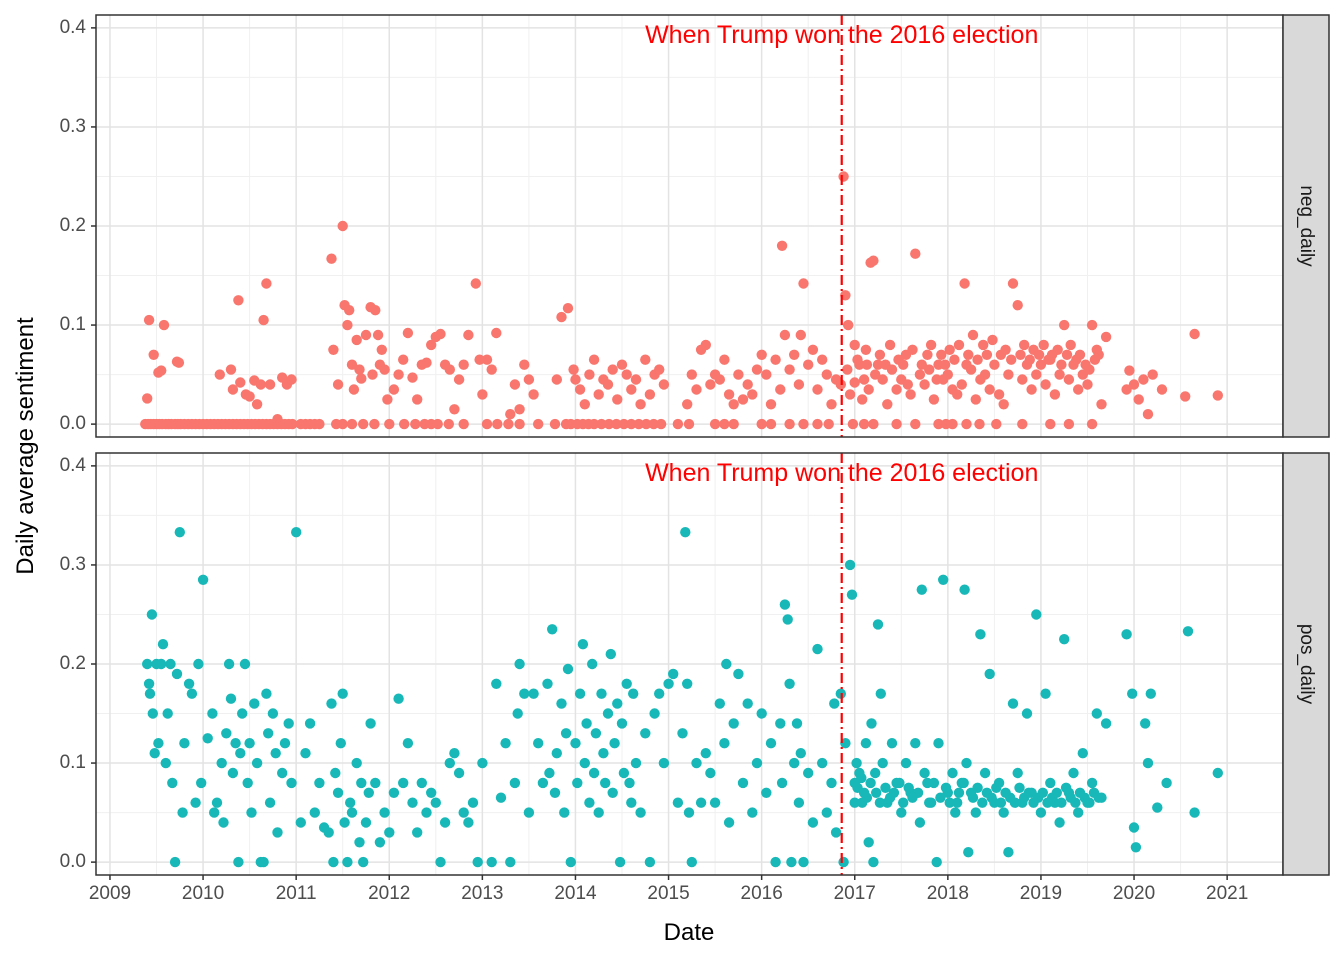 The width and height of the screenshot is (1344, 965). Describe the element at coordinates (1306, 226) in the screenshot. I see `facet-strip-label: neg_daily` at that location.